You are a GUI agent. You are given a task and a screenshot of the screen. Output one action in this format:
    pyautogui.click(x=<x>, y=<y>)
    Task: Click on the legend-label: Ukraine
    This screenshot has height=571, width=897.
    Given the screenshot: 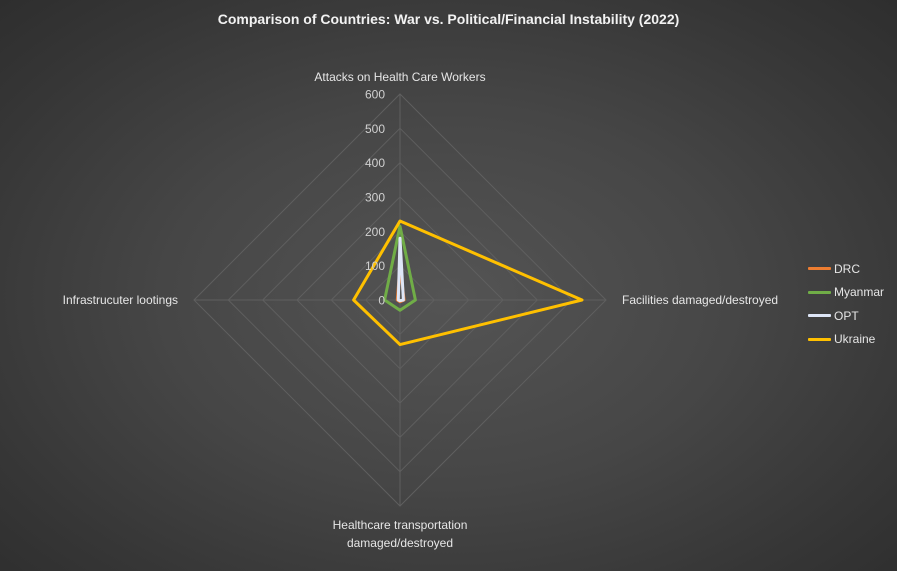 What is the action you would take?
    pyautogui.click(x=855, y=339)
    